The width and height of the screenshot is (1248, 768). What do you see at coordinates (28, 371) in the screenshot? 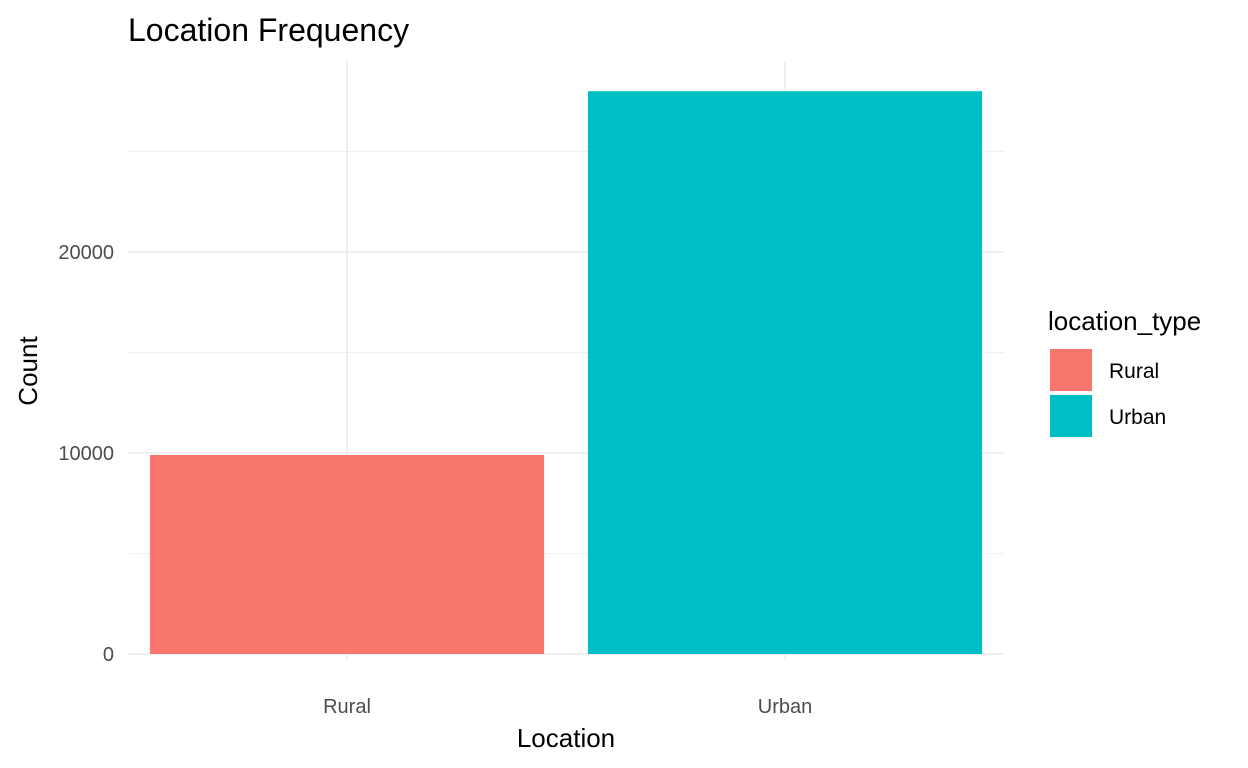
I see `y-axis-title: Count` at bounding box center [28, 371].